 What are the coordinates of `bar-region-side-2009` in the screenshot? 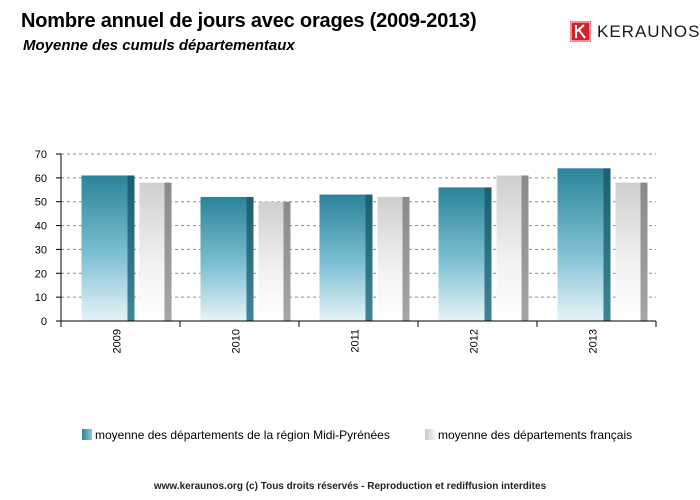 It's located at (131, 248).